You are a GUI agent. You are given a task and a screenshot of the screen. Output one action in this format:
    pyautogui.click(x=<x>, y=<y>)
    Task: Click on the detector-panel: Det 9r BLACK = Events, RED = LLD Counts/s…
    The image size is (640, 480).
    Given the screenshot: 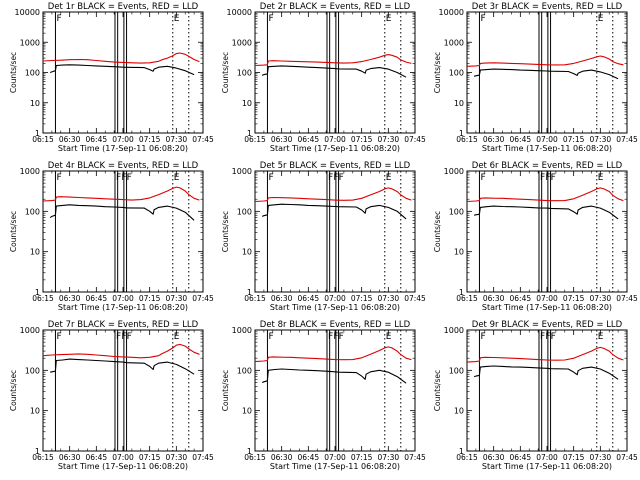 What is the action you would take?
    pyautogui.click(x=535, y=395)
    